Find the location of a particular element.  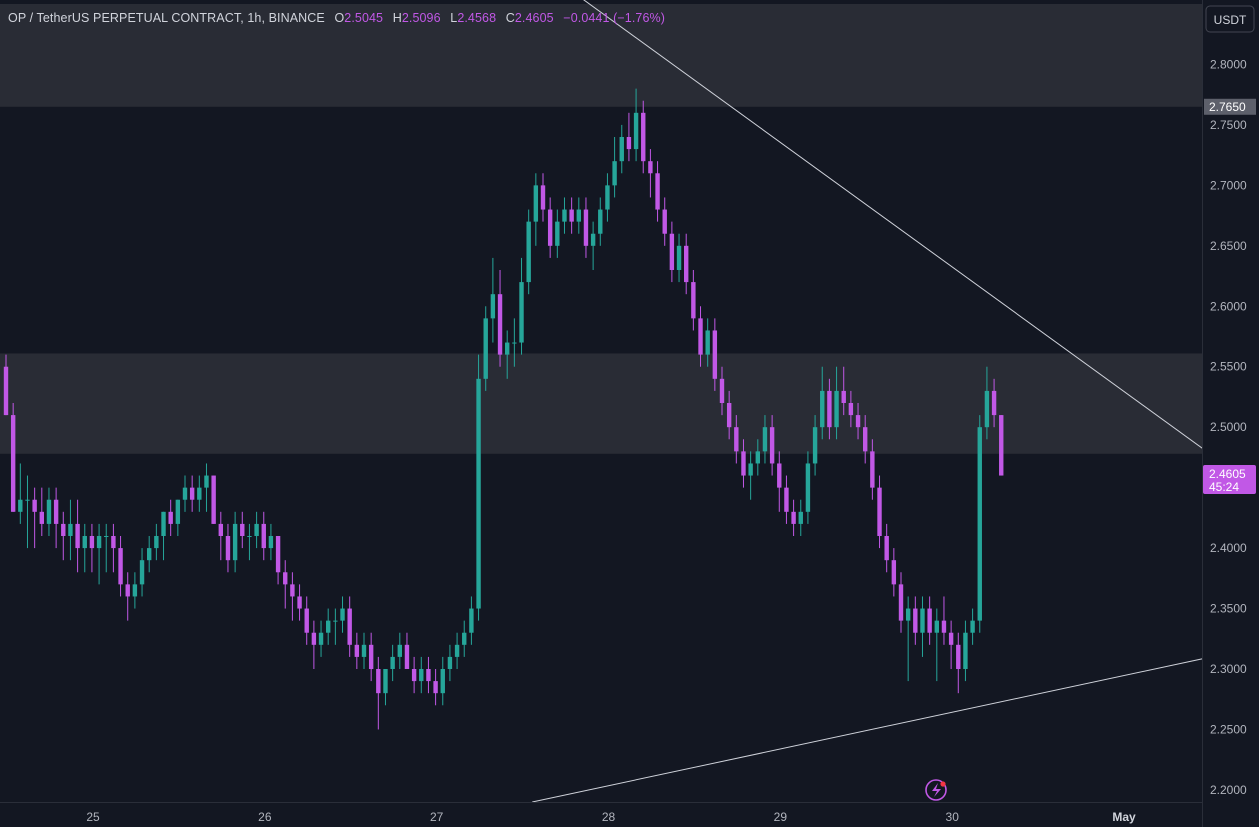

currency-button is located at coordinates (1230, 19).